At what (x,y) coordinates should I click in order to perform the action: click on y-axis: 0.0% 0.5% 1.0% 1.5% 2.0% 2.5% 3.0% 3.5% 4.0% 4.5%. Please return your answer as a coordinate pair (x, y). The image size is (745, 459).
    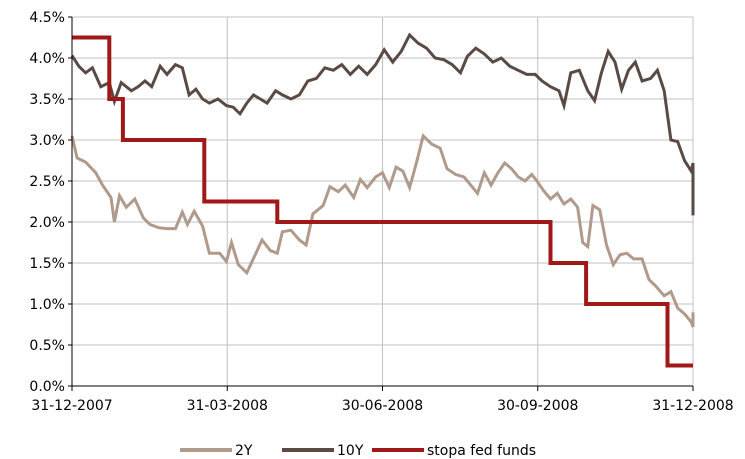
    Looking at the image, I should click on (50, 202).